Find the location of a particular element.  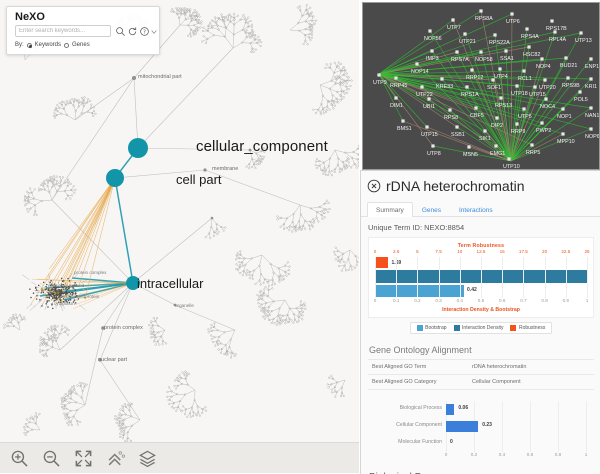

search-panel: NeXO ? By: Keywords Genes is located at coordinates (83, 30).